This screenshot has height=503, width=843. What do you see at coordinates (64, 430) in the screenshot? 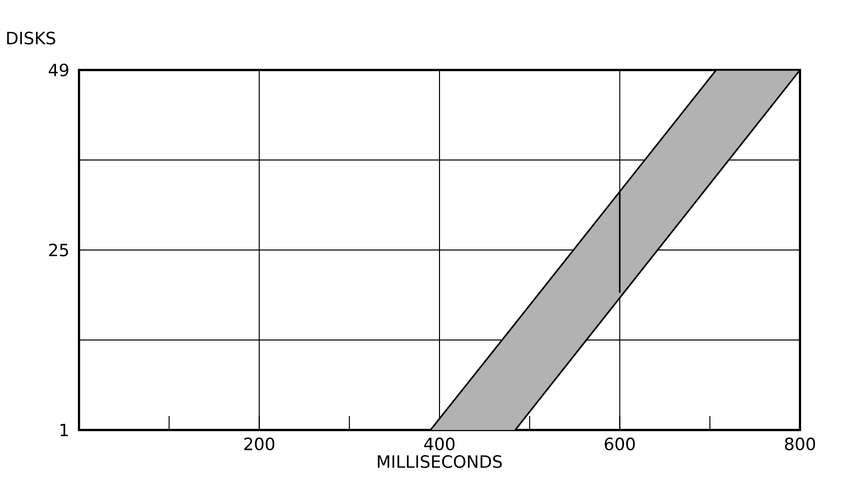
I see `y-tick-label: 1` at bounding box center [64, 430].